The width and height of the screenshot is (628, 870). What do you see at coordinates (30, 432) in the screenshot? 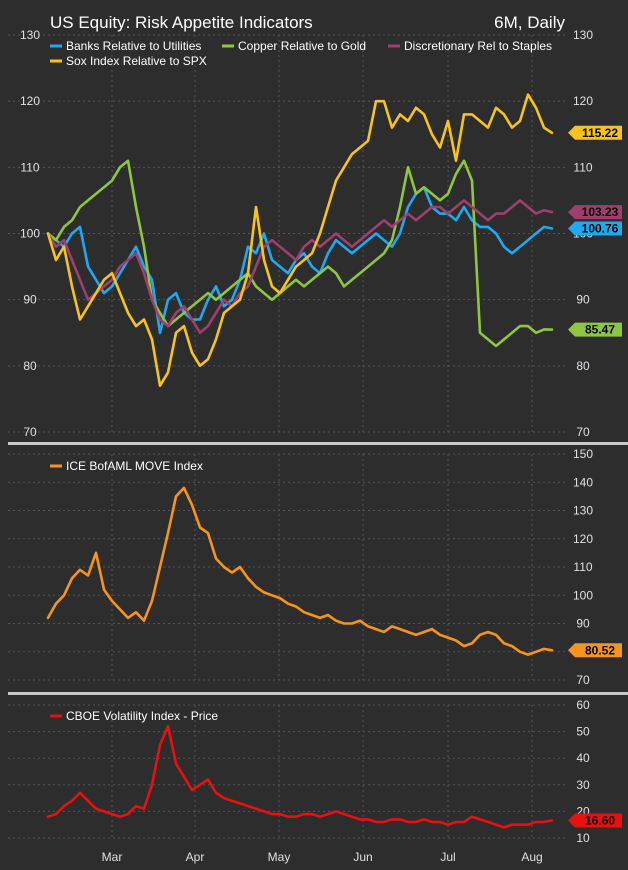
I see `y-tick-label-left: 70` at bounding box center [30, 432].